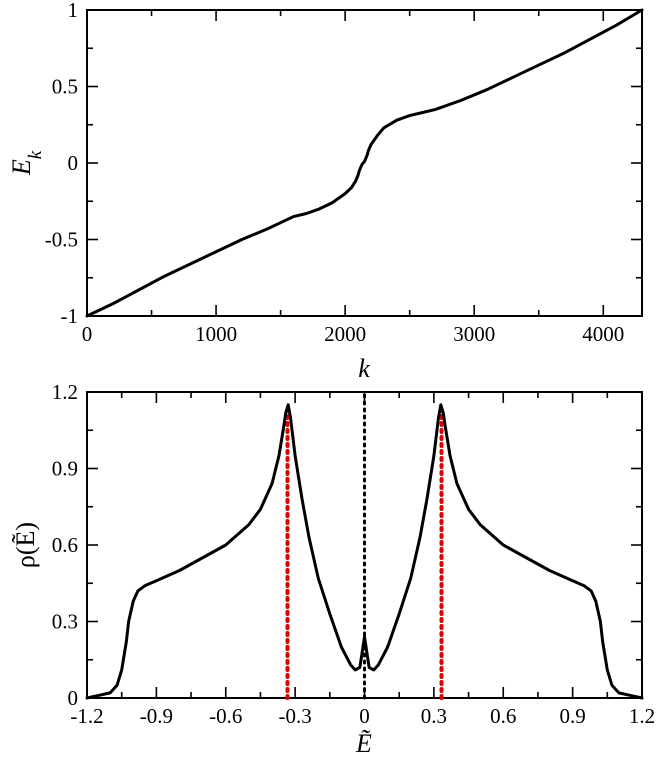  I want to click on y-axis-title-main: E, so click(21, 167).